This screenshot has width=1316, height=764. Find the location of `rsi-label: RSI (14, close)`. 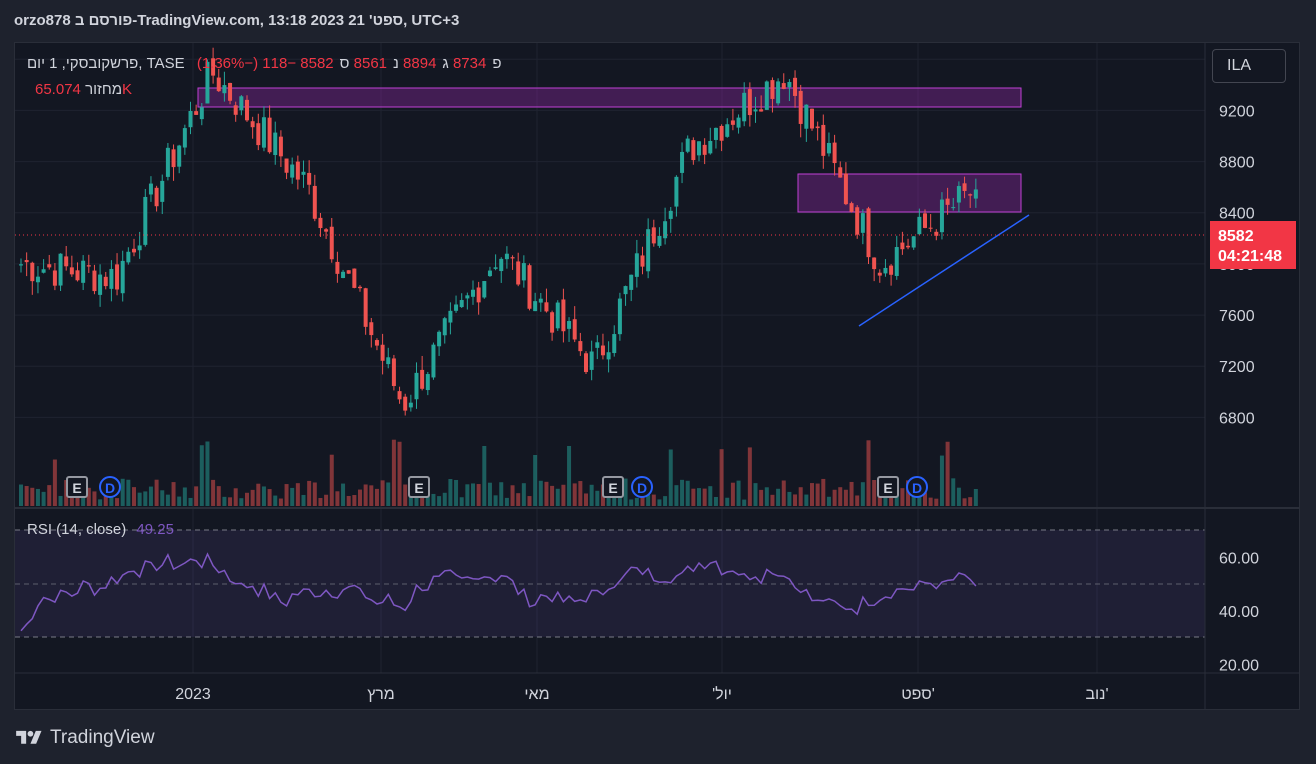

rsi-label: RSI (14, close) is located at coordinates (77, 529).